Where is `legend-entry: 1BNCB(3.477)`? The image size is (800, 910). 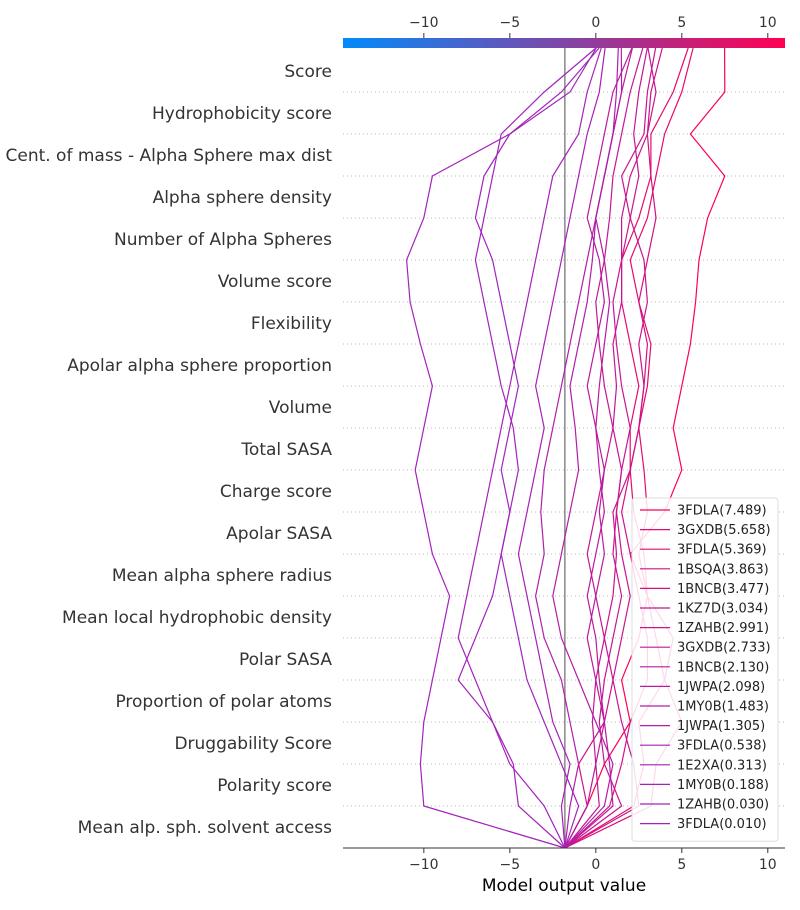
legend-entry: 1BNCB(3.477) is located at coordinates (723, 589).